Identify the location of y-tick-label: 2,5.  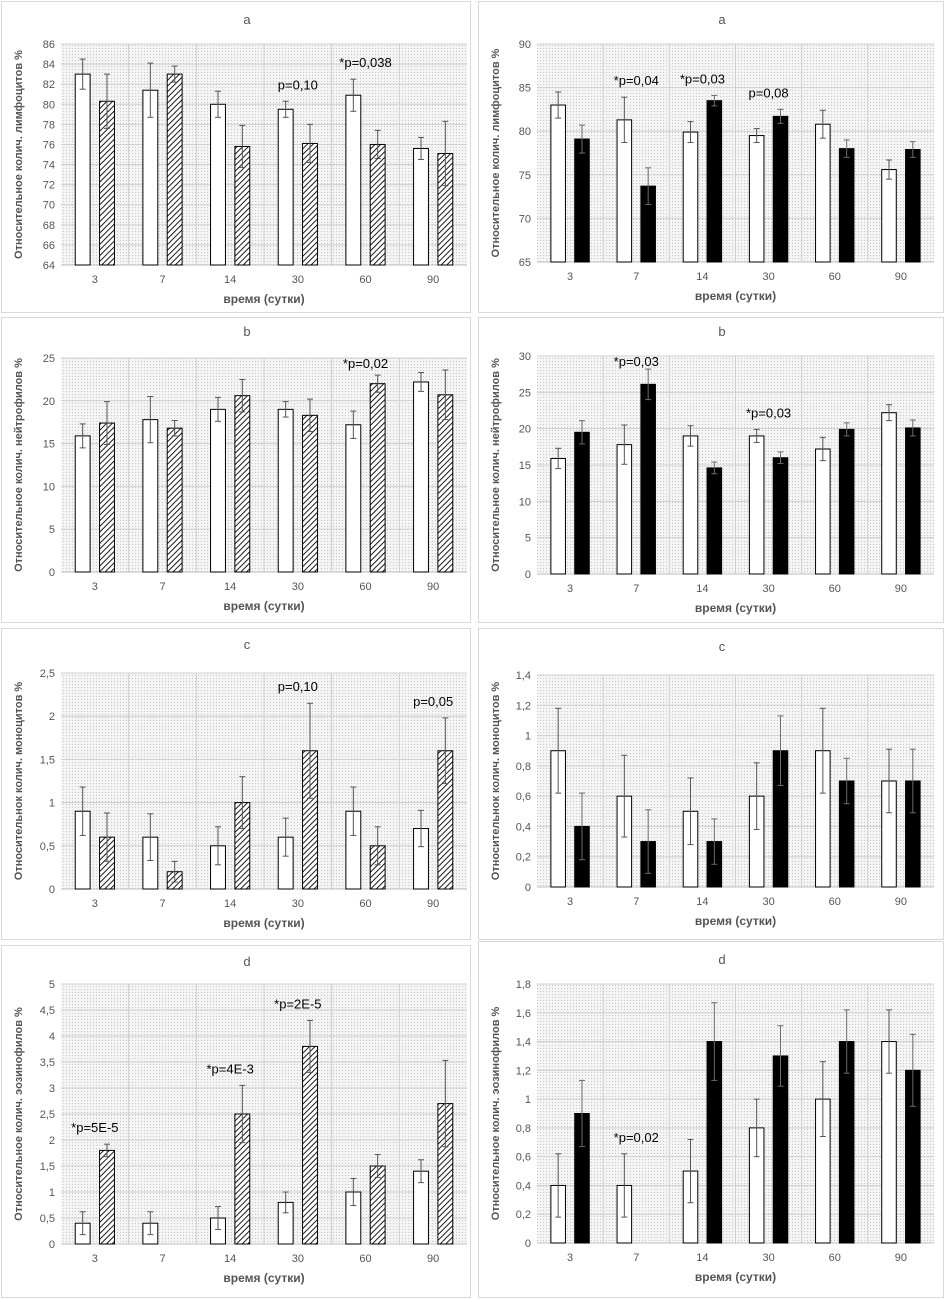
(47, 674).